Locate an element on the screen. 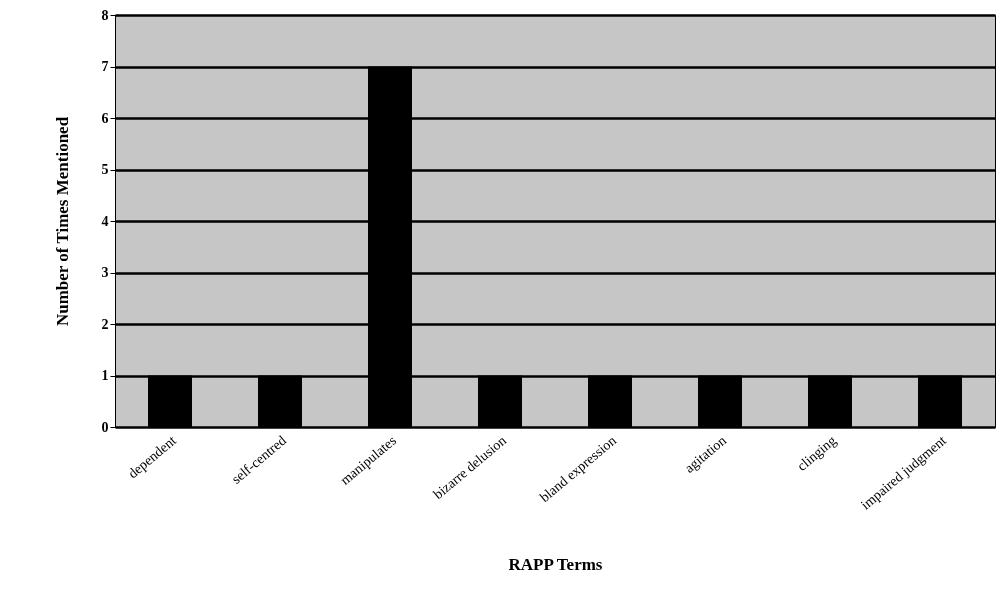  y-tick-label: 8 is located at coordinates (105, 15).